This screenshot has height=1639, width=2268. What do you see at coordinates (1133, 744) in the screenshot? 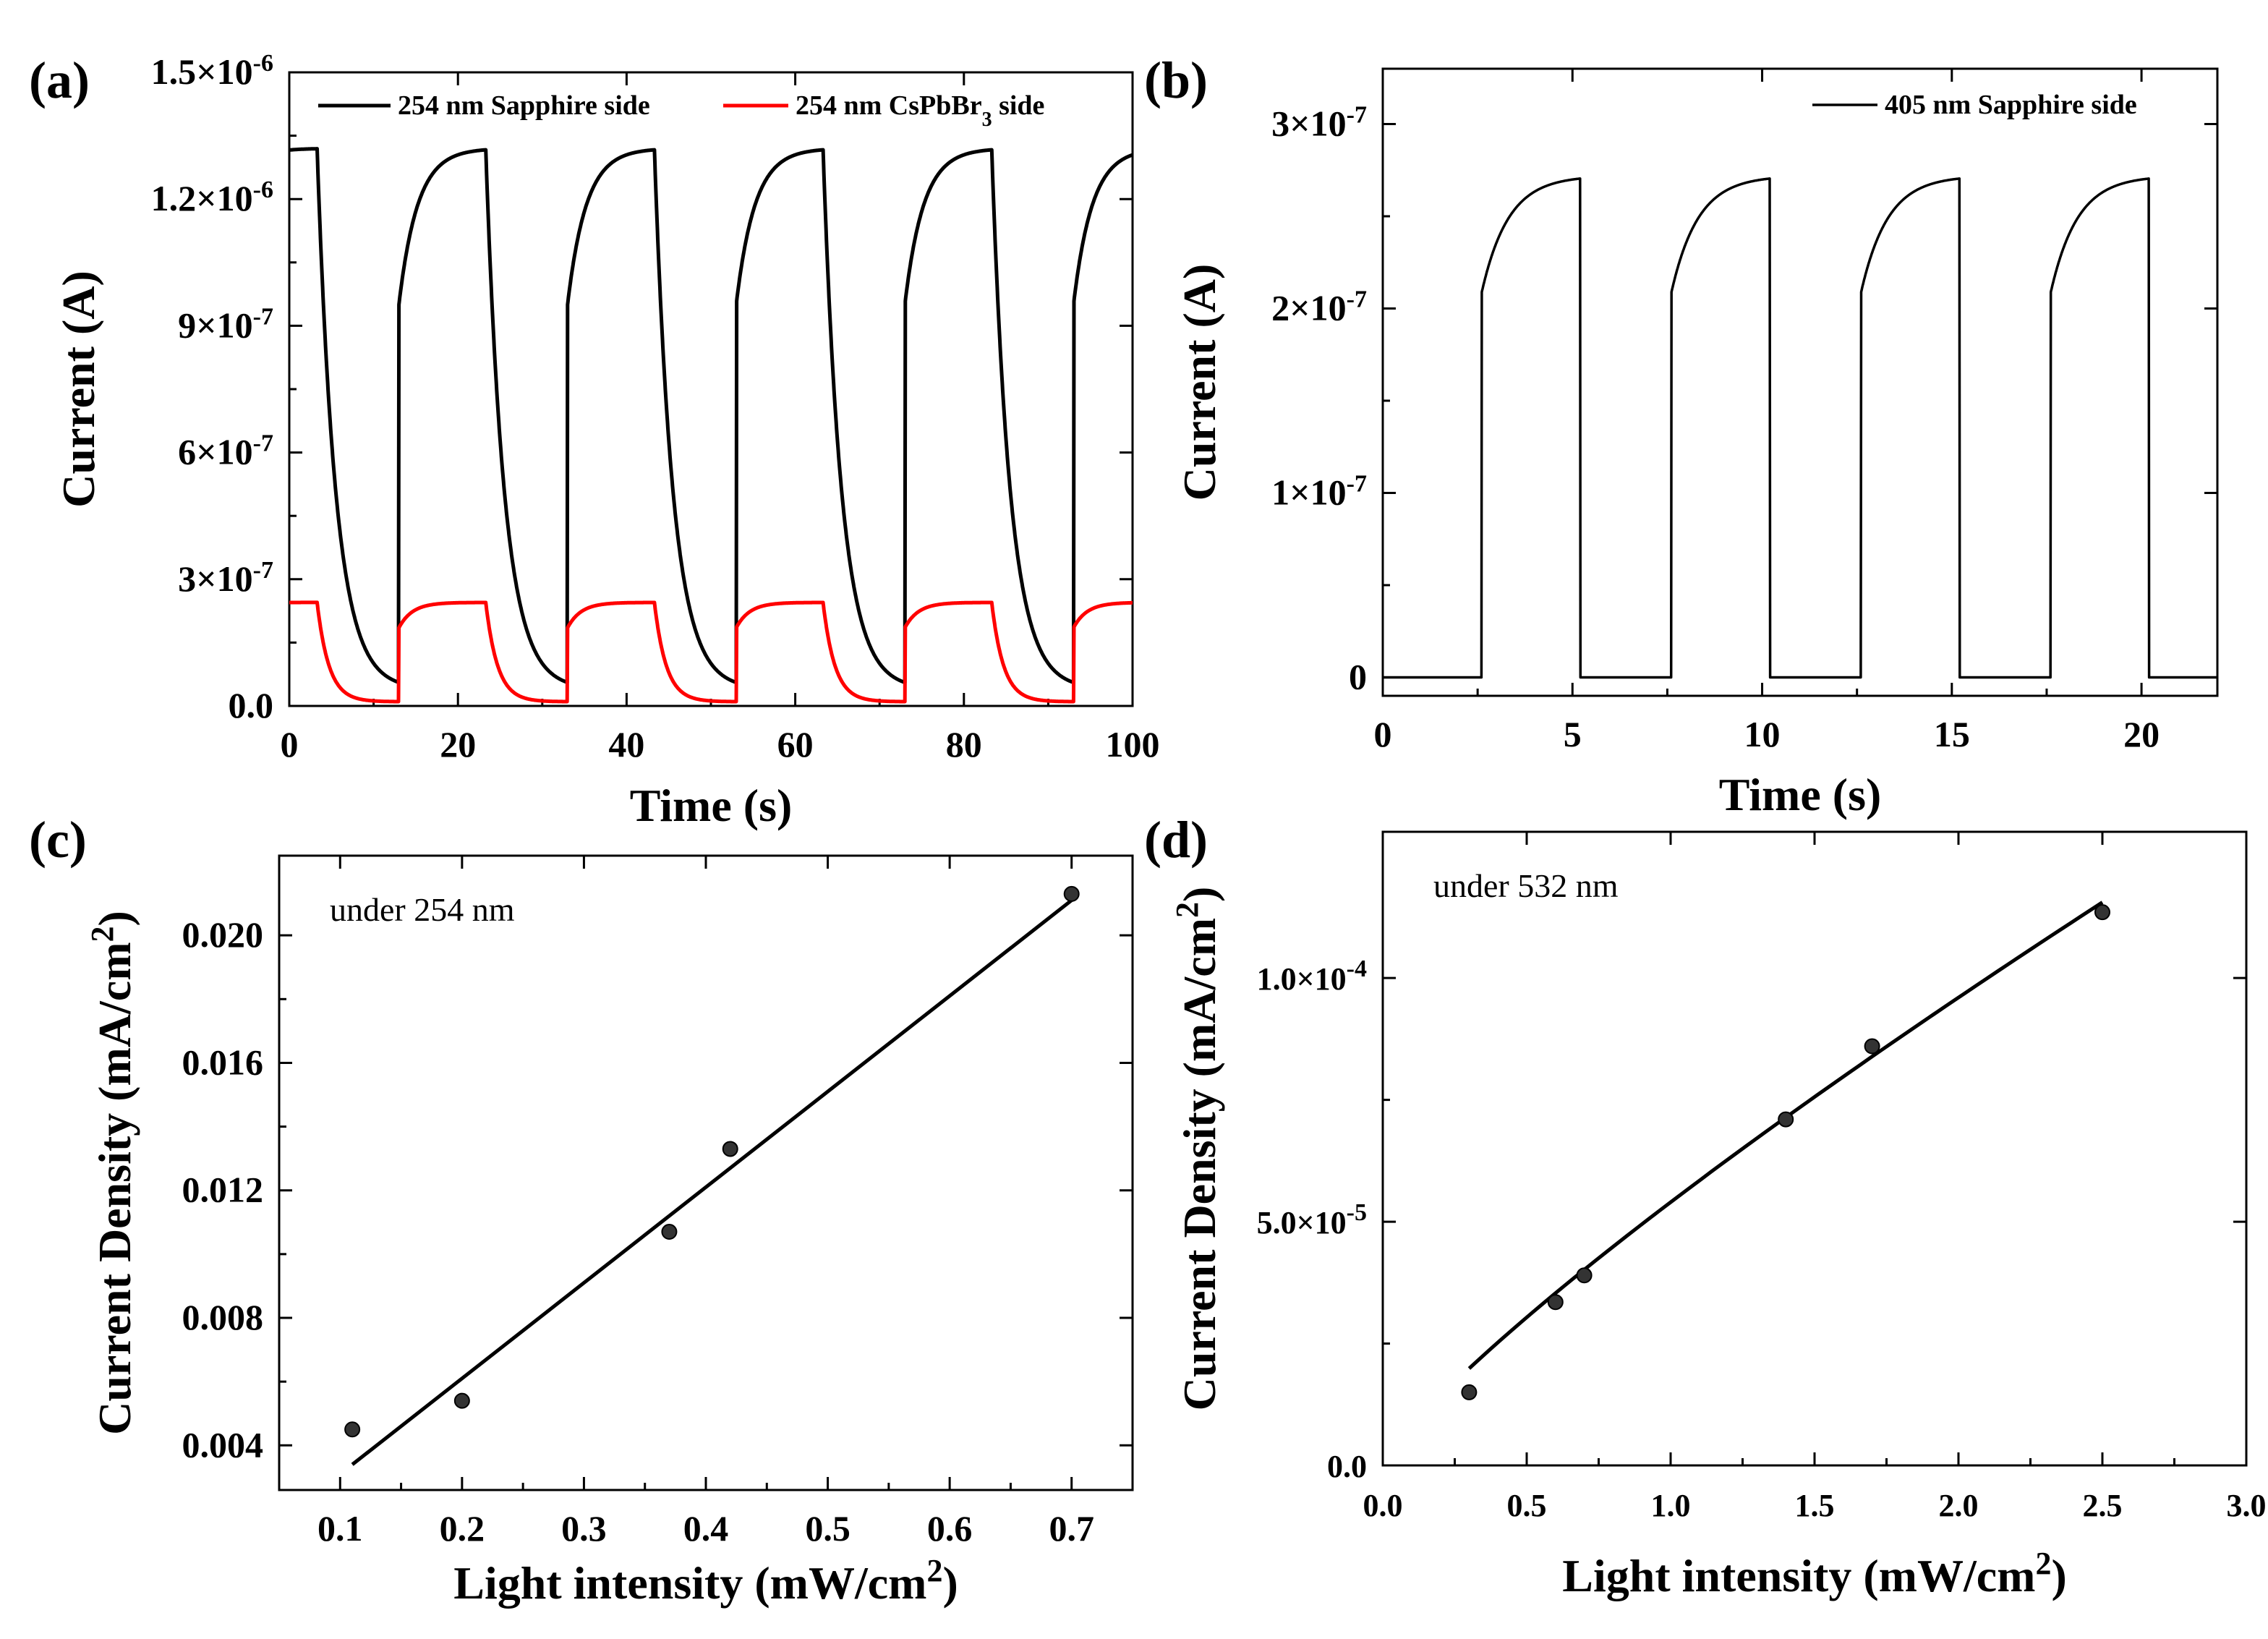
I see `x-tick-label: 100` at bounding box center [1133, 744].